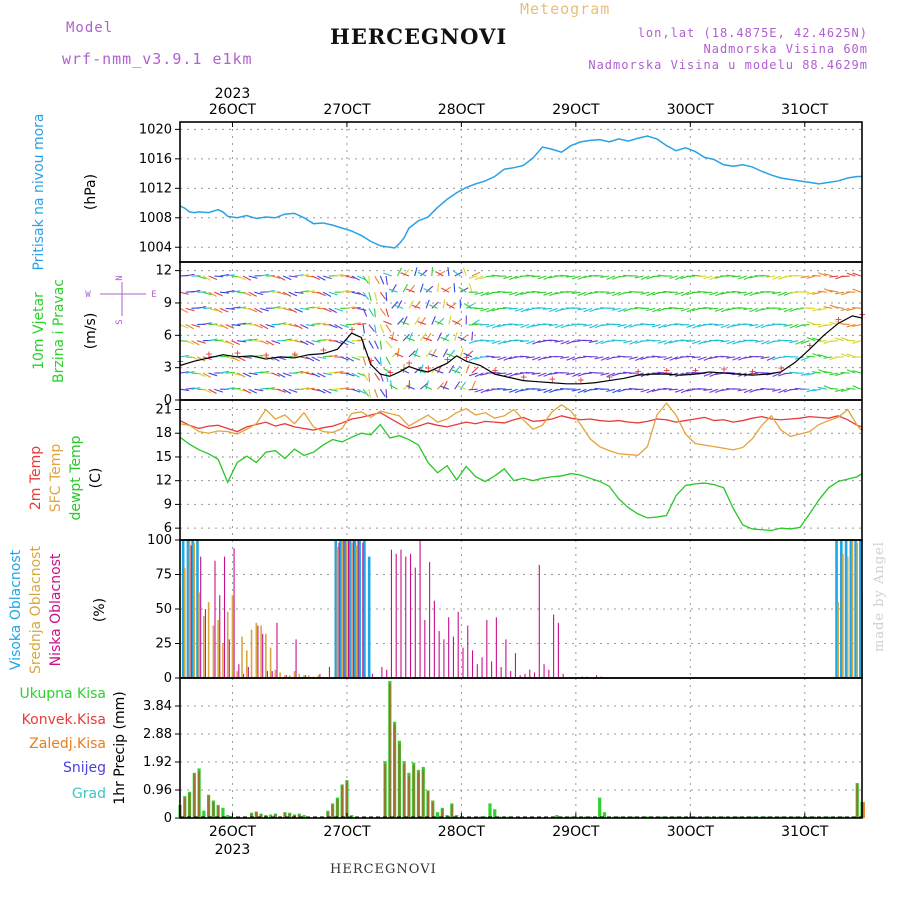  Describe the element at coordinates (155, 129) in the screenshot. I see `y-tick-label: 1020` at that location.